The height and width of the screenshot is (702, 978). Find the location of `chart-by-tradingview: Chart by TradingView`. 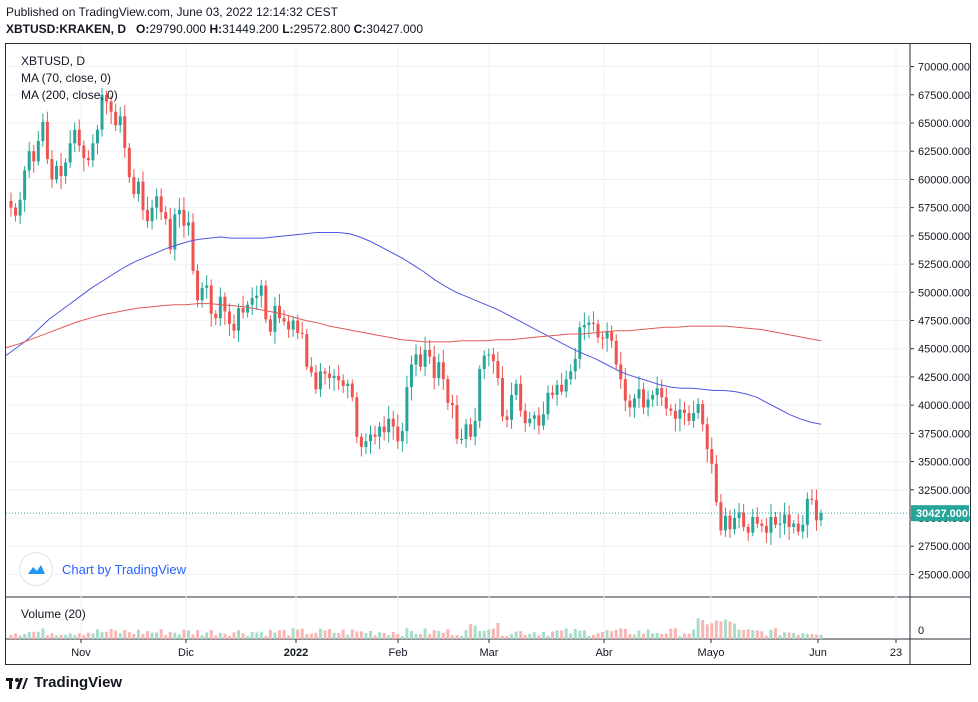

chart-by-tradingview: Chart by TradingView is located at coordinates (103, 569).